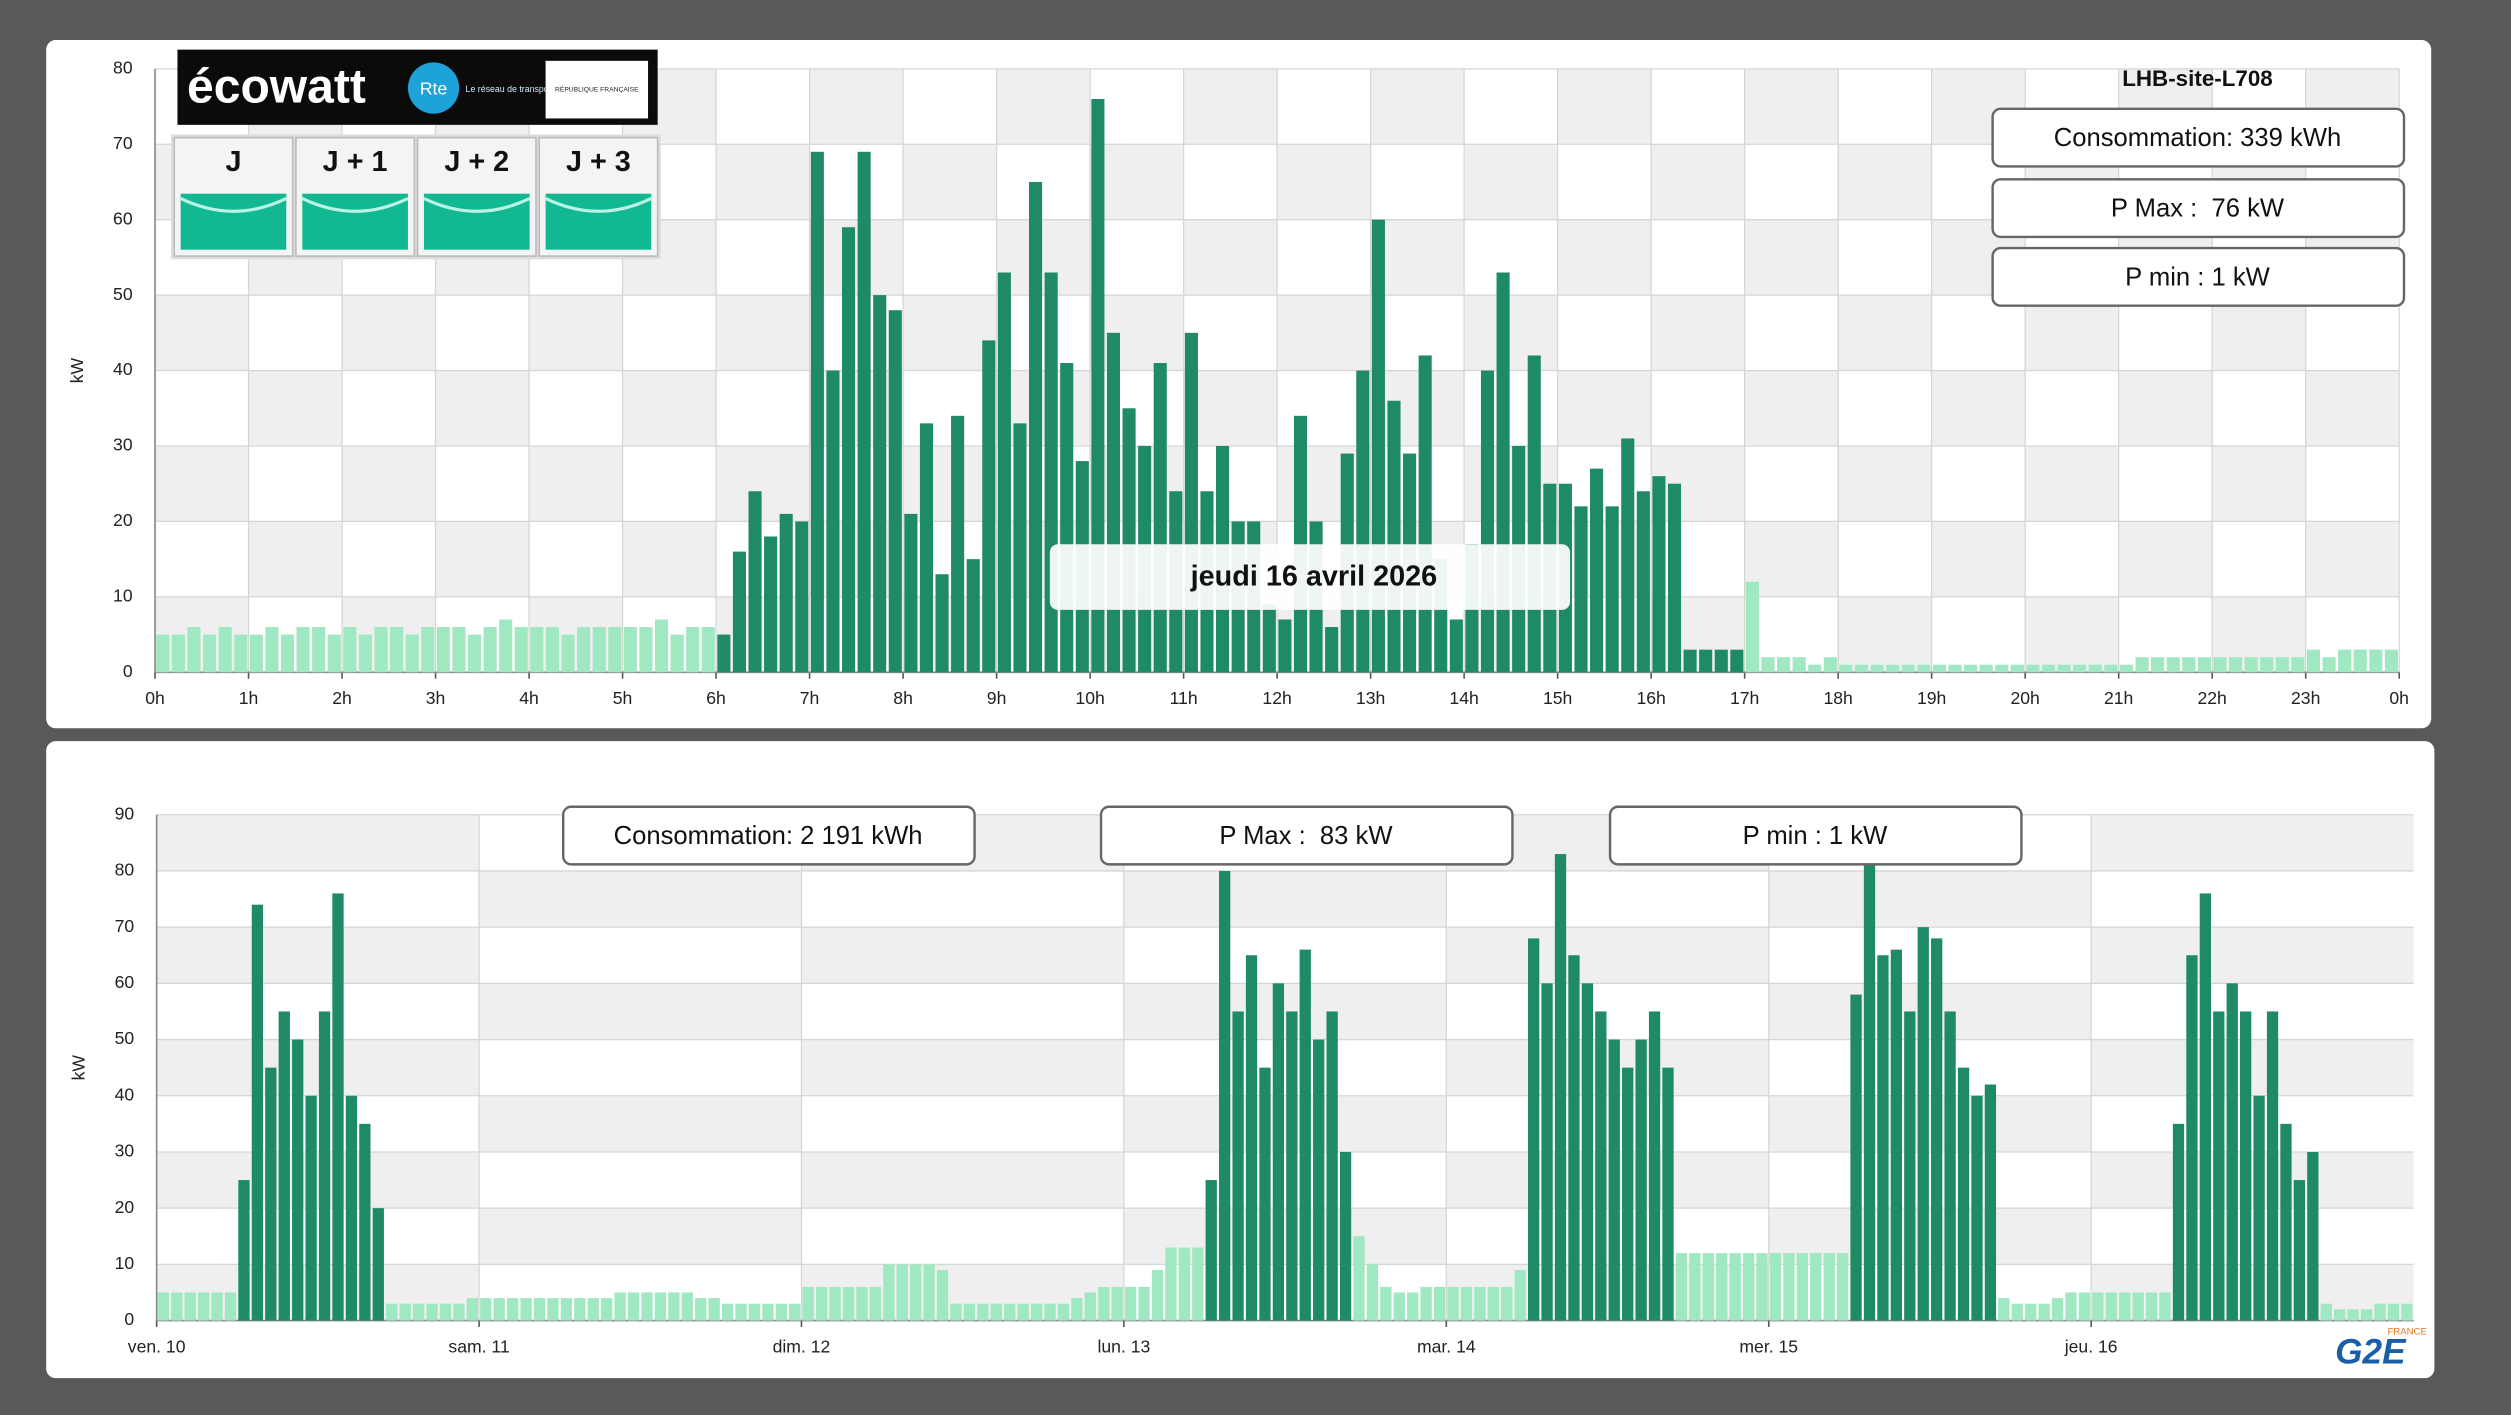 This screenshot has height=1415, width=2511. What do you see at coordinates (997, 698) in the screenshot?
I see `x-tick-label: 9h` at bounding box center [997, 698].